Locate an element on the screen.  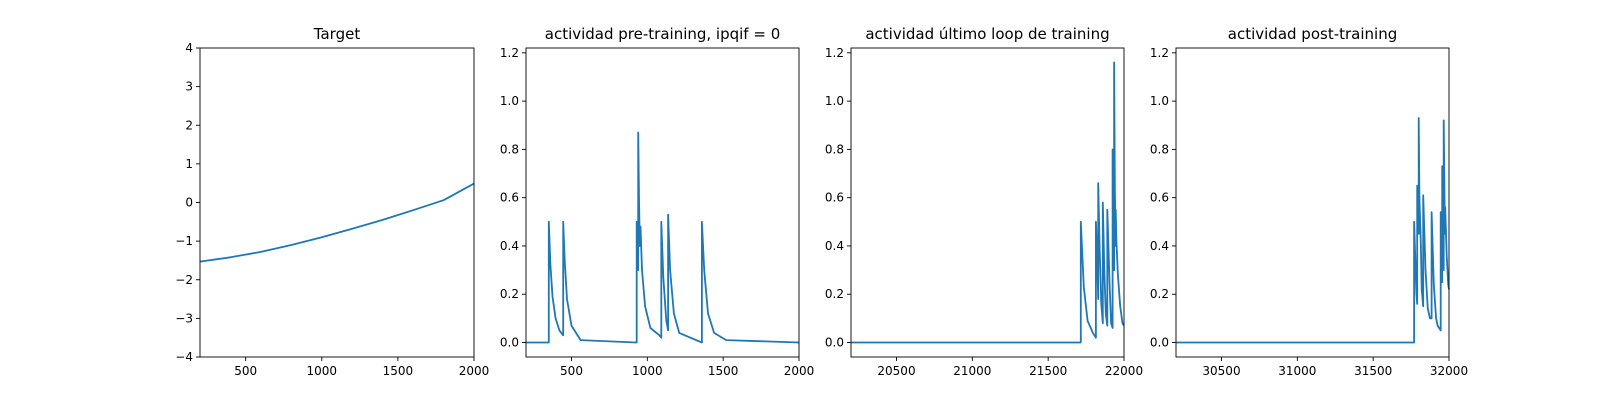
panel-title: actividad post-training is located at coordinates (1312, 34).